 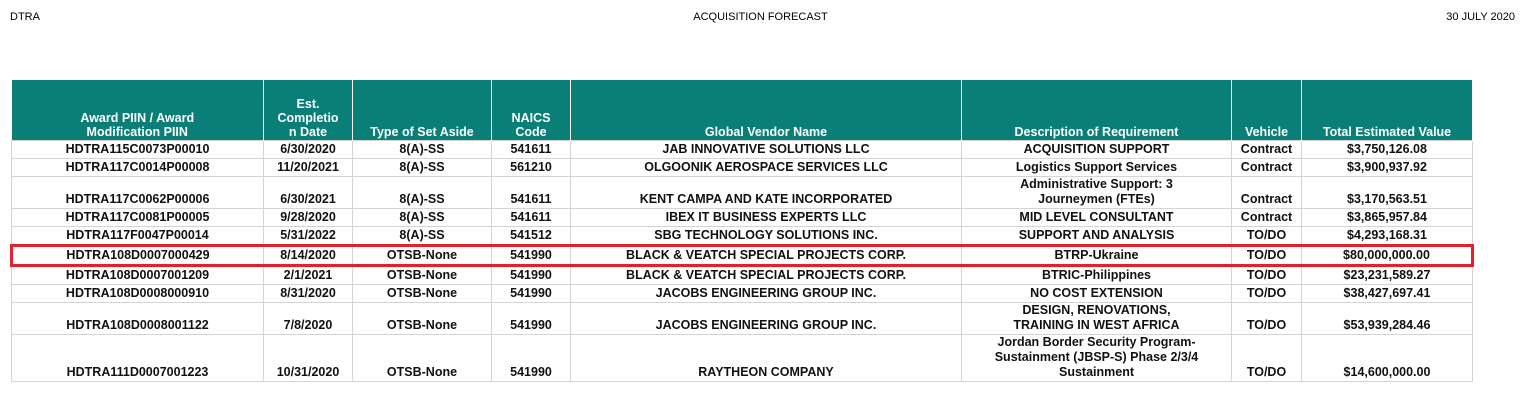 What do you see at coordinates (531, 167) in the screenshot?
I see `table-cell: 561210` at bounding box center [531, 167].